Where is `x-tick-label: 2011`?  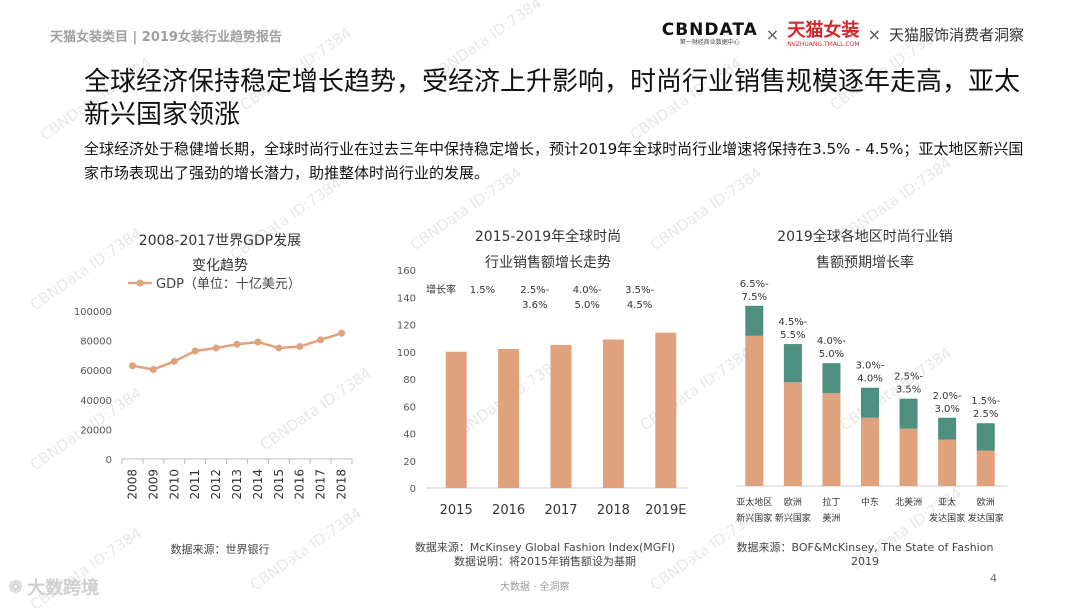 x-tick-label: 2011 is located at coordinates (195, 484).